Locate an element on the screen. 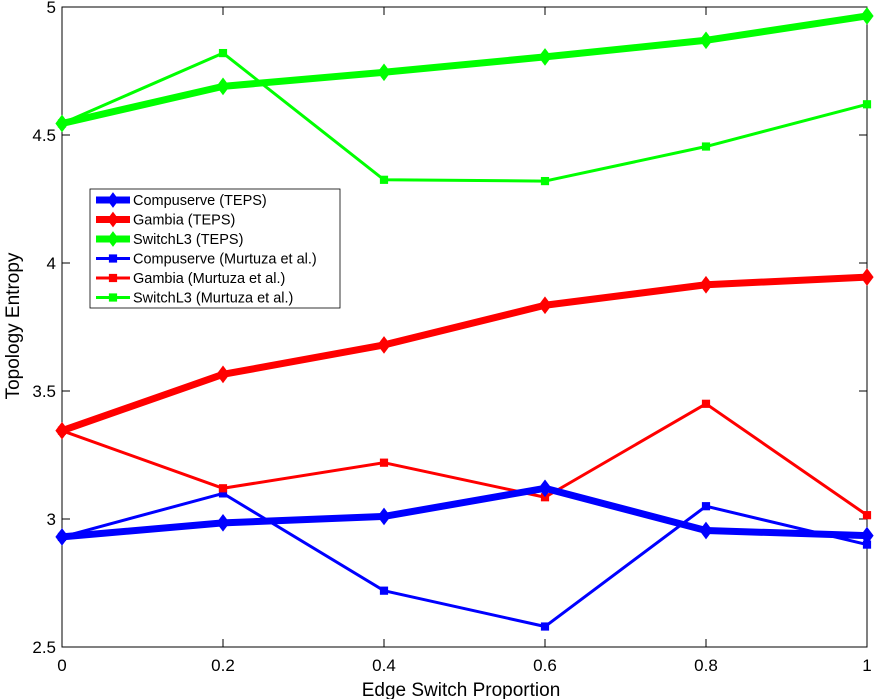 Image resolution: width=875 pixels, height=699 pixels. legend-entry: Gambia (Murtuza et al.) is located at coordinates (190, 279).